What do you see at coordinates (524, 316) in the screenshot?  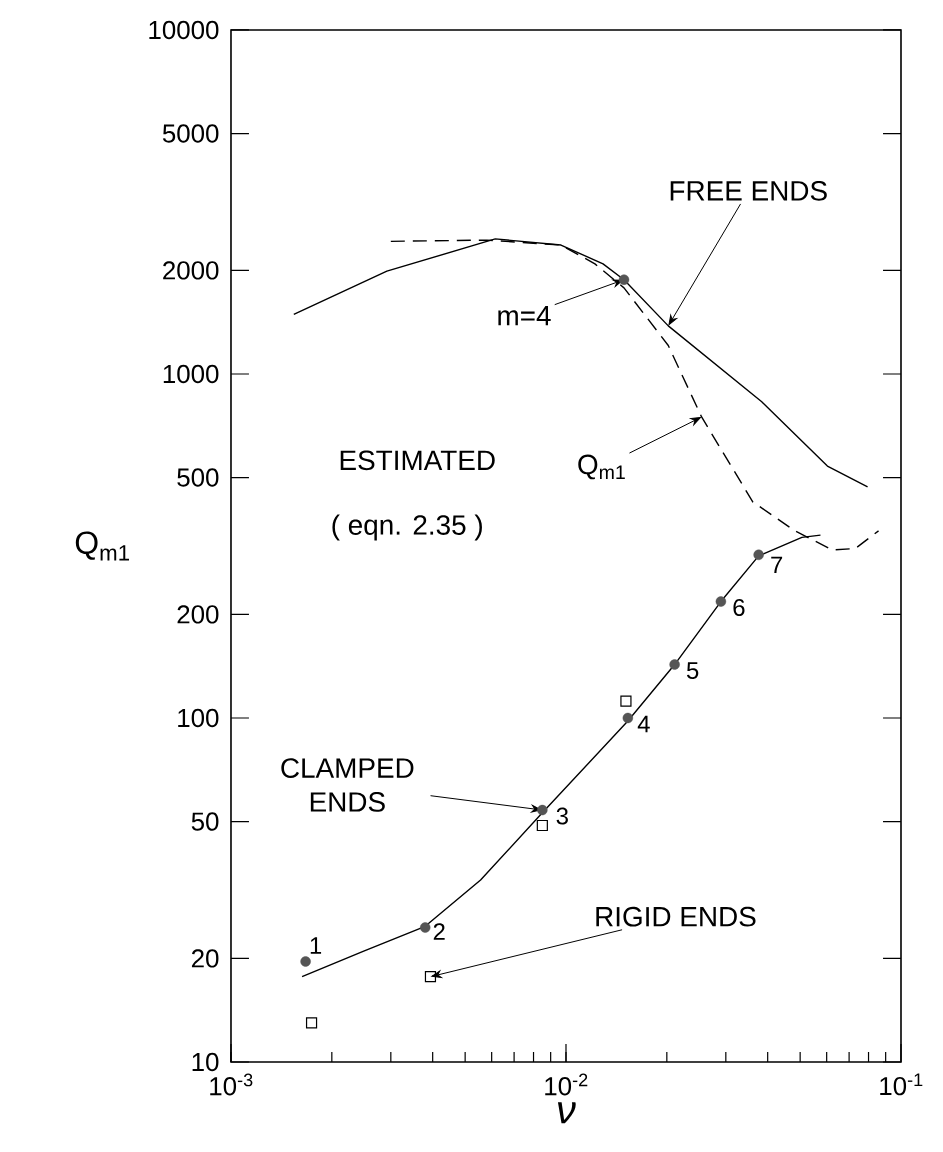 I see `annotation: m=4` at bounding box center [524, 316].